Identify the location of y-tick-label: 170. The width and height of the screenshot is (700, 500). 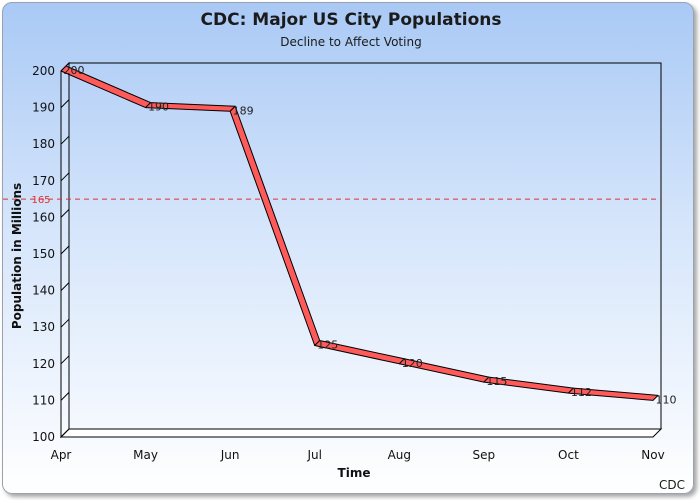
(43, 181).